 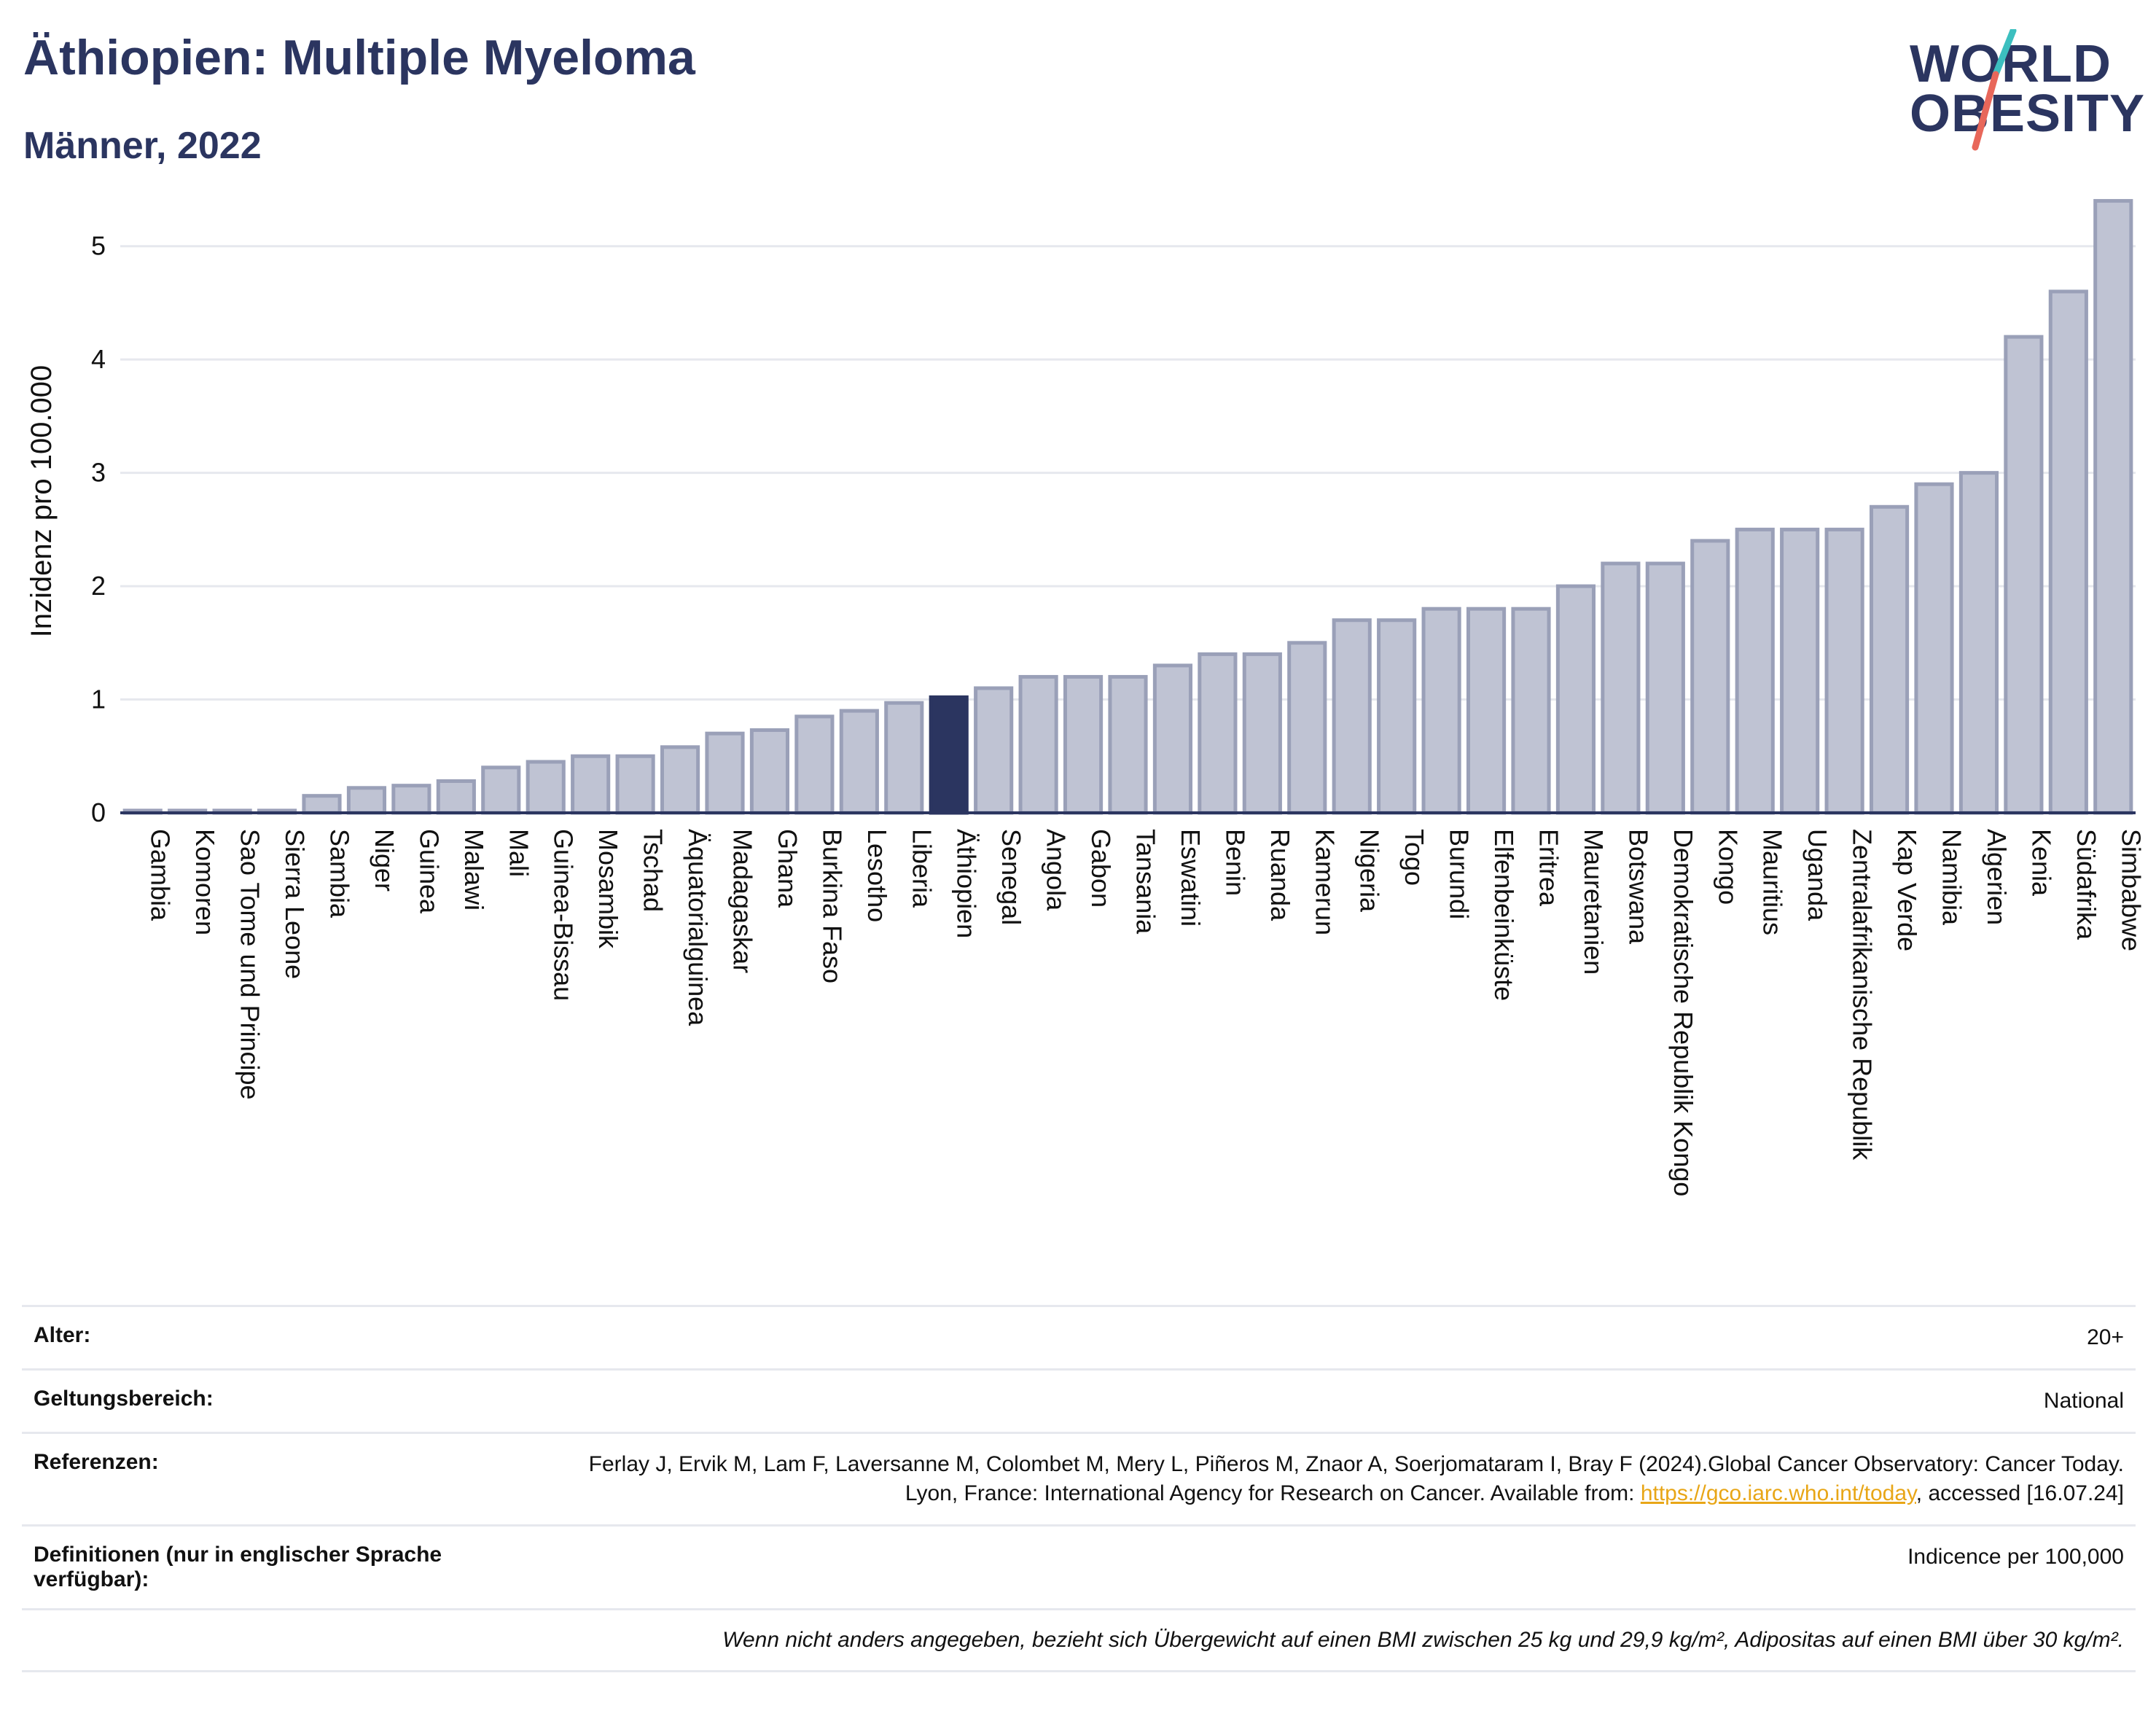 I want to click on x-tick-label: Elfenbeinküste, so click(x=1504, y=915).